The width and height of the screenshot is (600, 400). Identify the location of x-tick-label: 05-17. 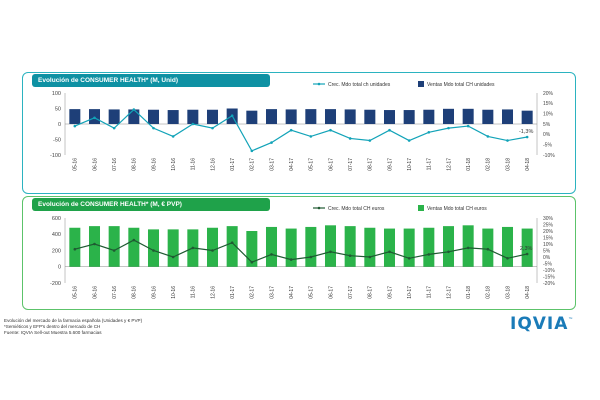
(312, 164).